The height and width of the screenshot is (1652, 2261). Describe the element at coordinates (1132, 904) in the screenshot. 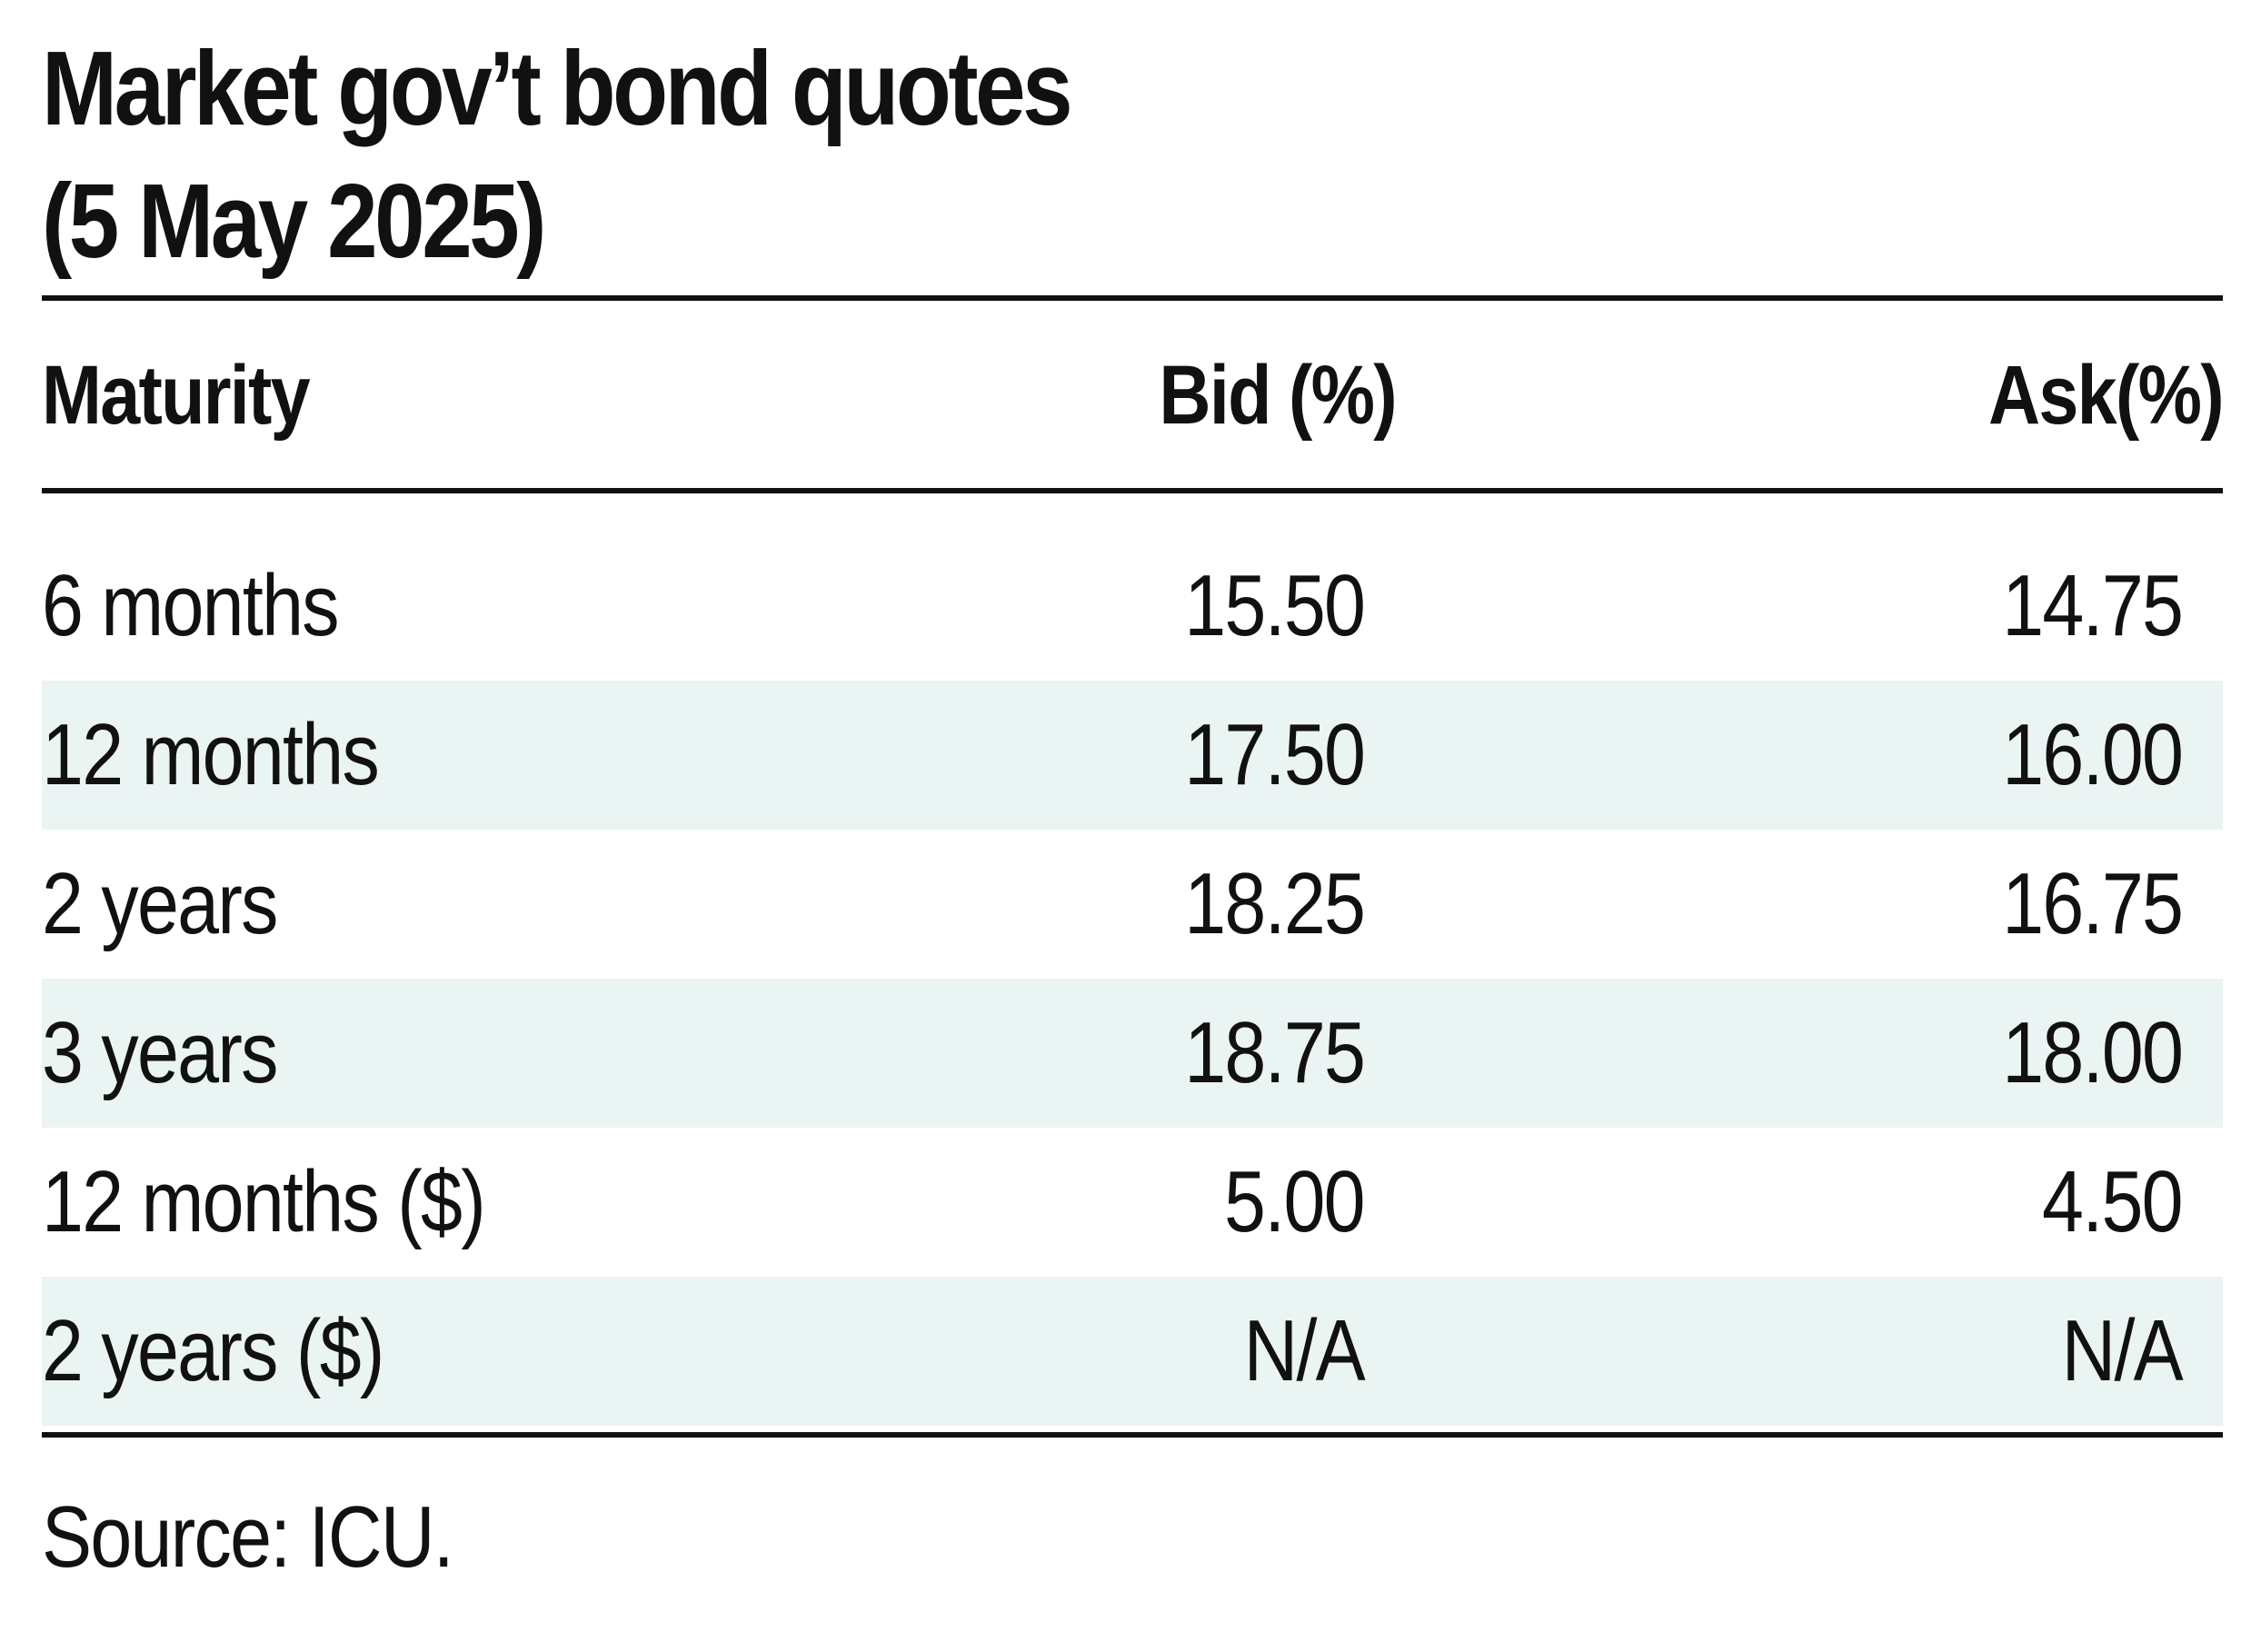

I see `table-row: 2 years 18.25 16.75` at that location.